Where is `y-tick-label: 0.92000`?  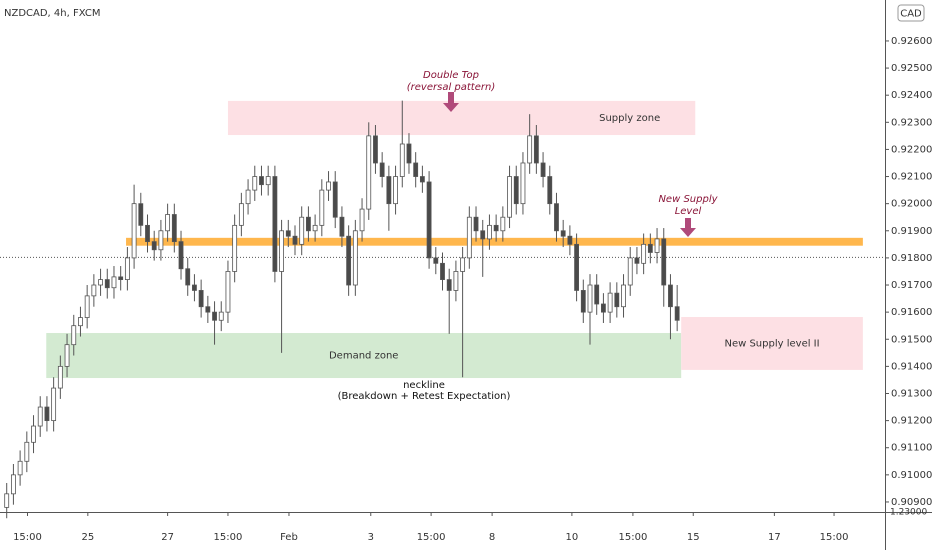 y-tick-label: 0.92000 is located at coordinates (911, 204).